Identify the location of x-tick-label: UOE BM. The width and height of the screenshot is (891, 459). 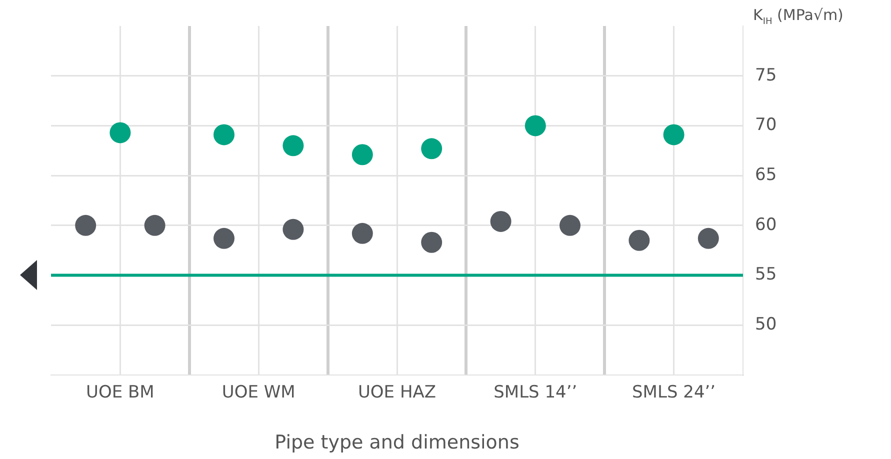
(120, 392).